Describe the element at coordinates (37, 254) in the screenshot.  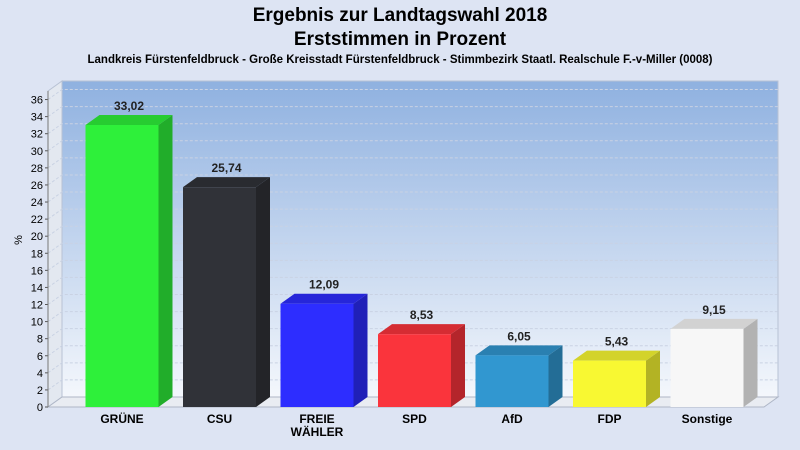
I see `y-tick-label: 18` at that location.